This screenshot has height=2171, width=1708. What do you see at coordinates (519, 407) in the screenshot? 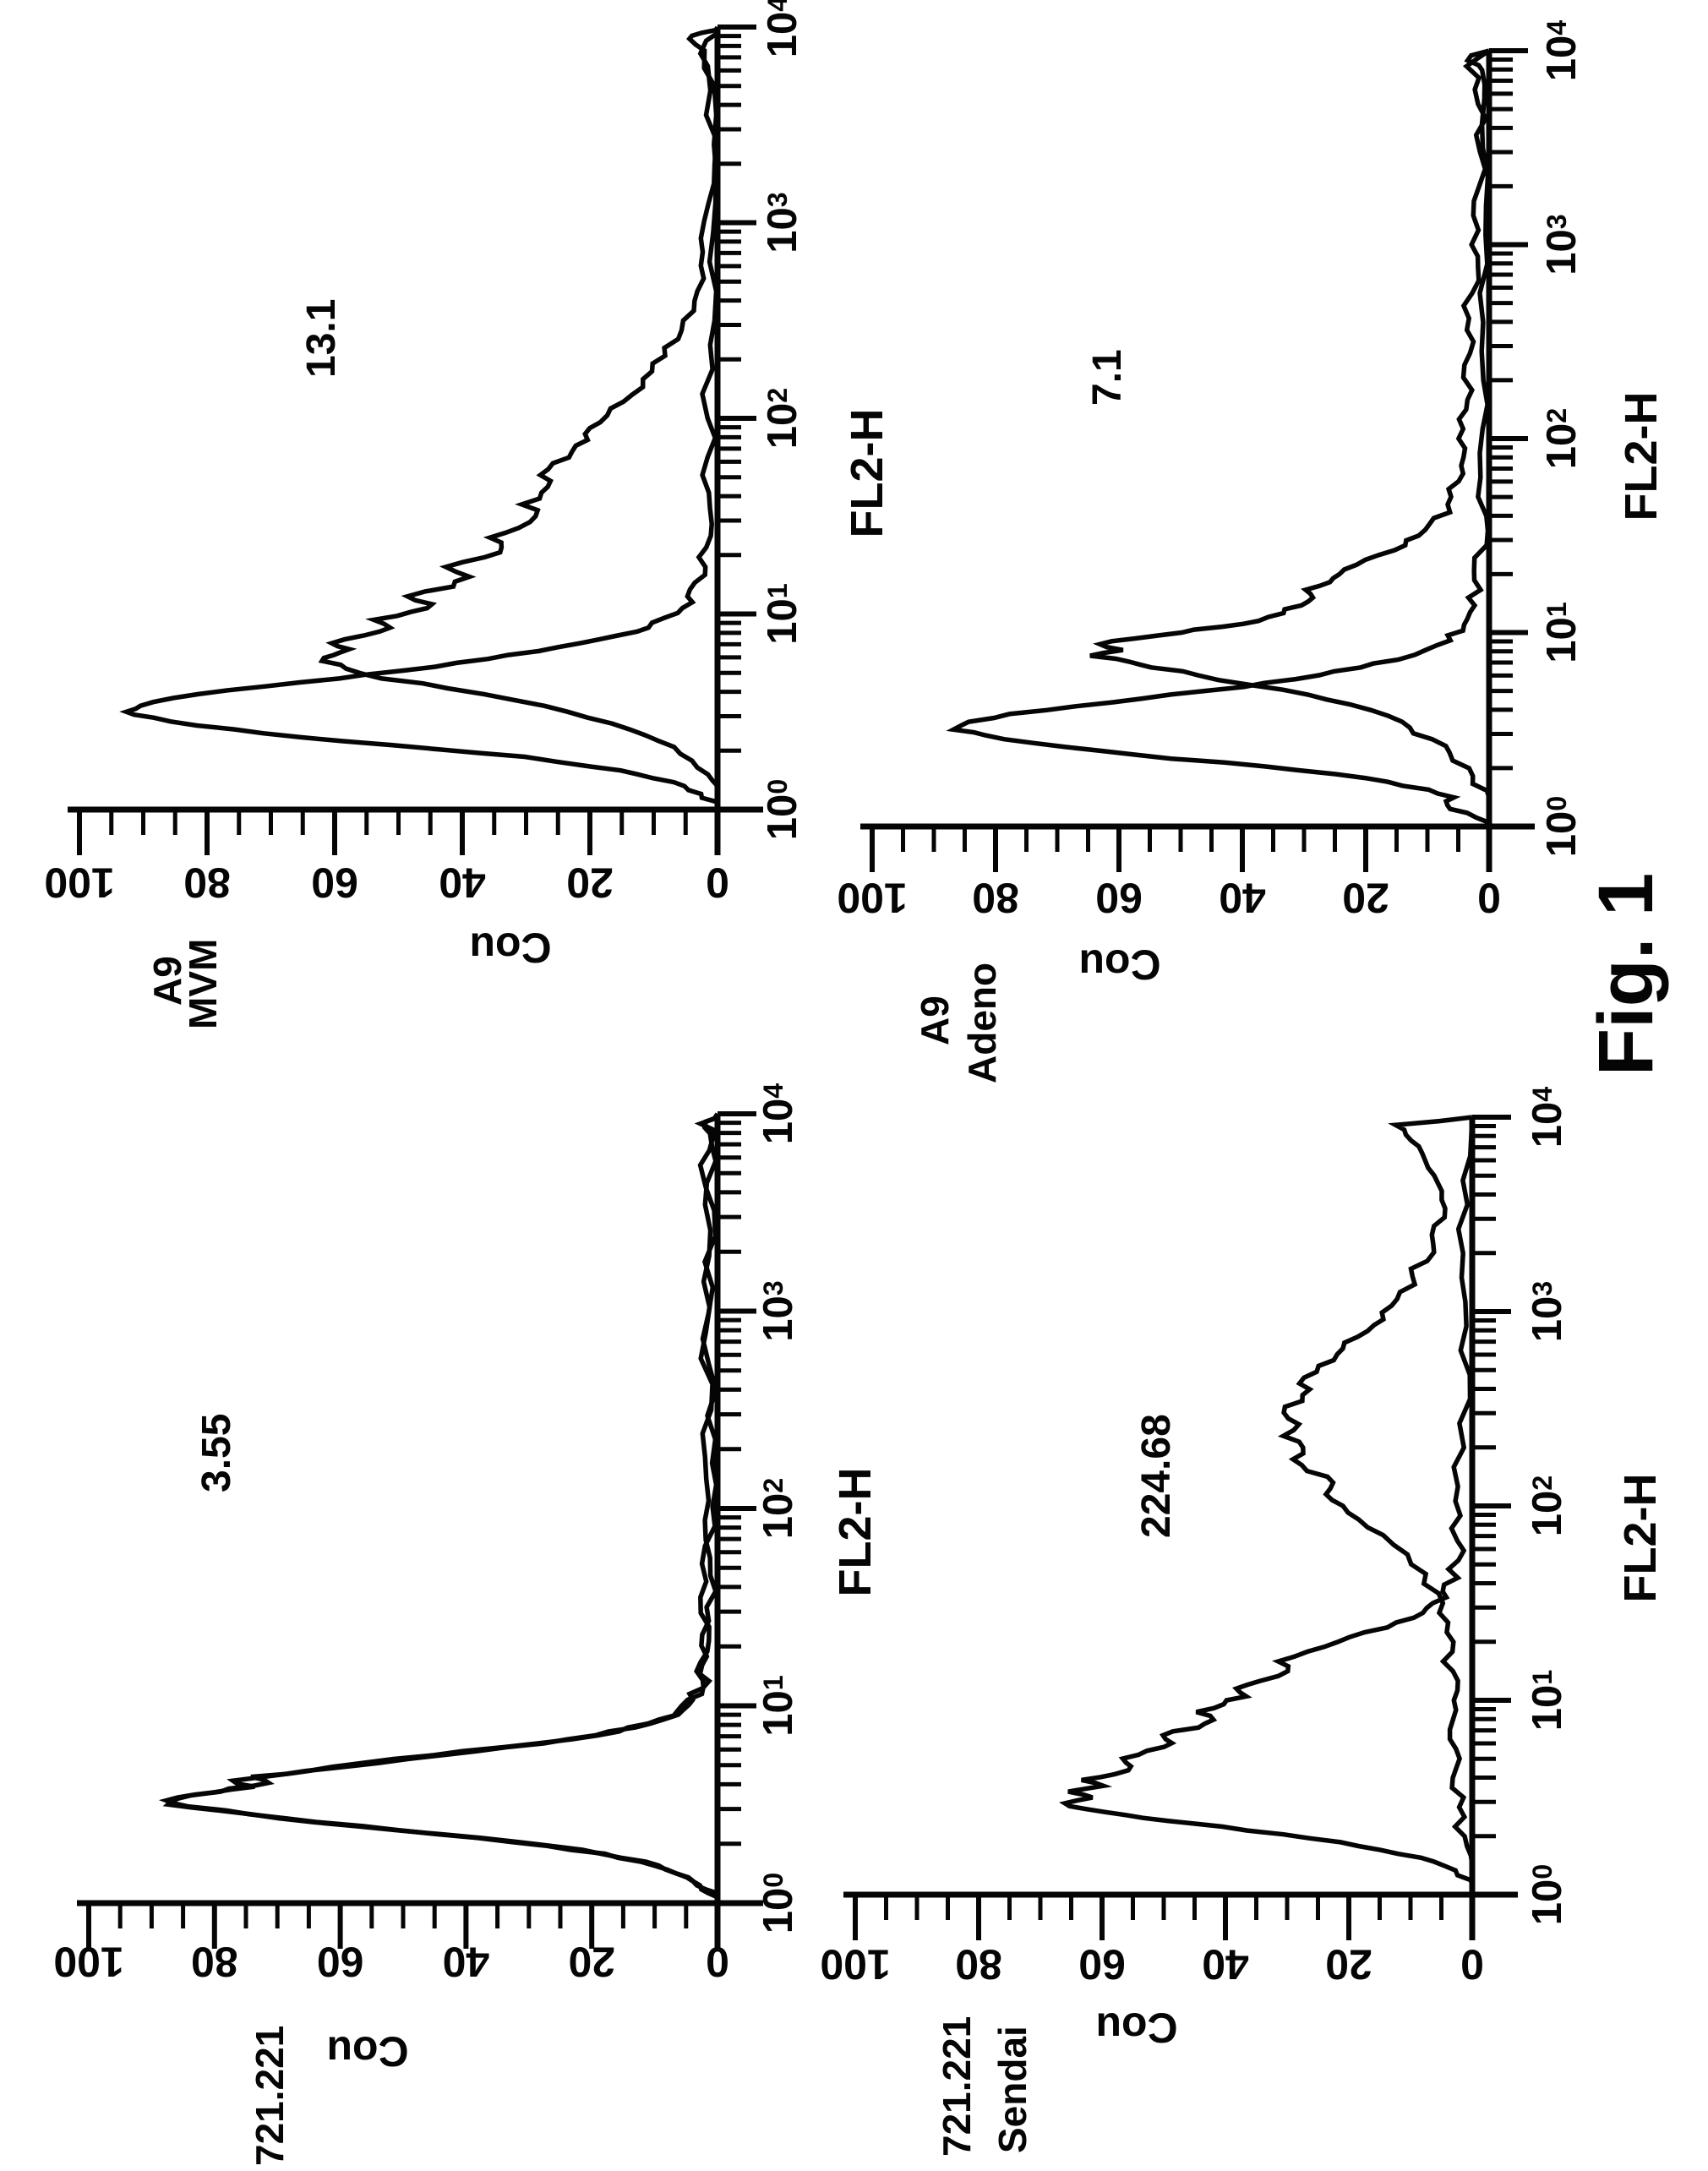
I see `series-mvm-infected` at bounding box center [519, 407].